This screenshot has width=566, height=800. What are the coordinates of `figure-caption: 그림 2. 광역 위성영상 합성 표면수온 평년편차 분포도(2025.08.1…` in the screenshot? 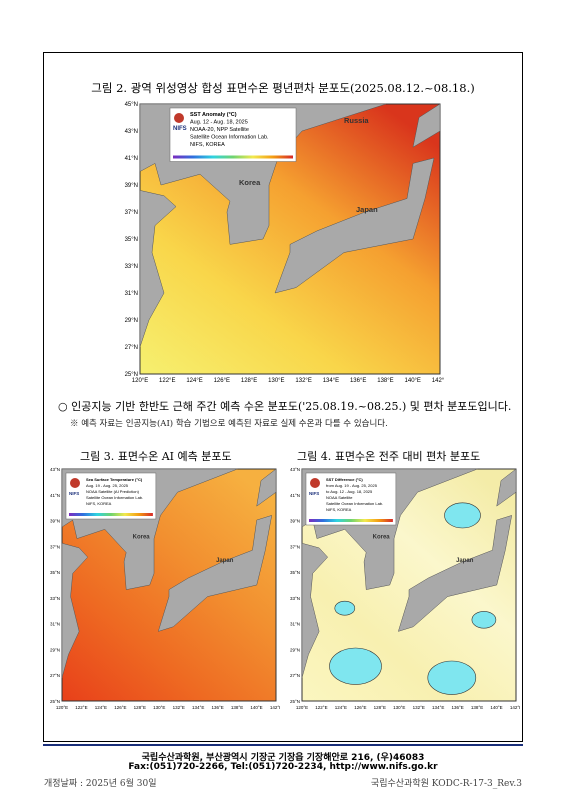 It's located at (283, 88).